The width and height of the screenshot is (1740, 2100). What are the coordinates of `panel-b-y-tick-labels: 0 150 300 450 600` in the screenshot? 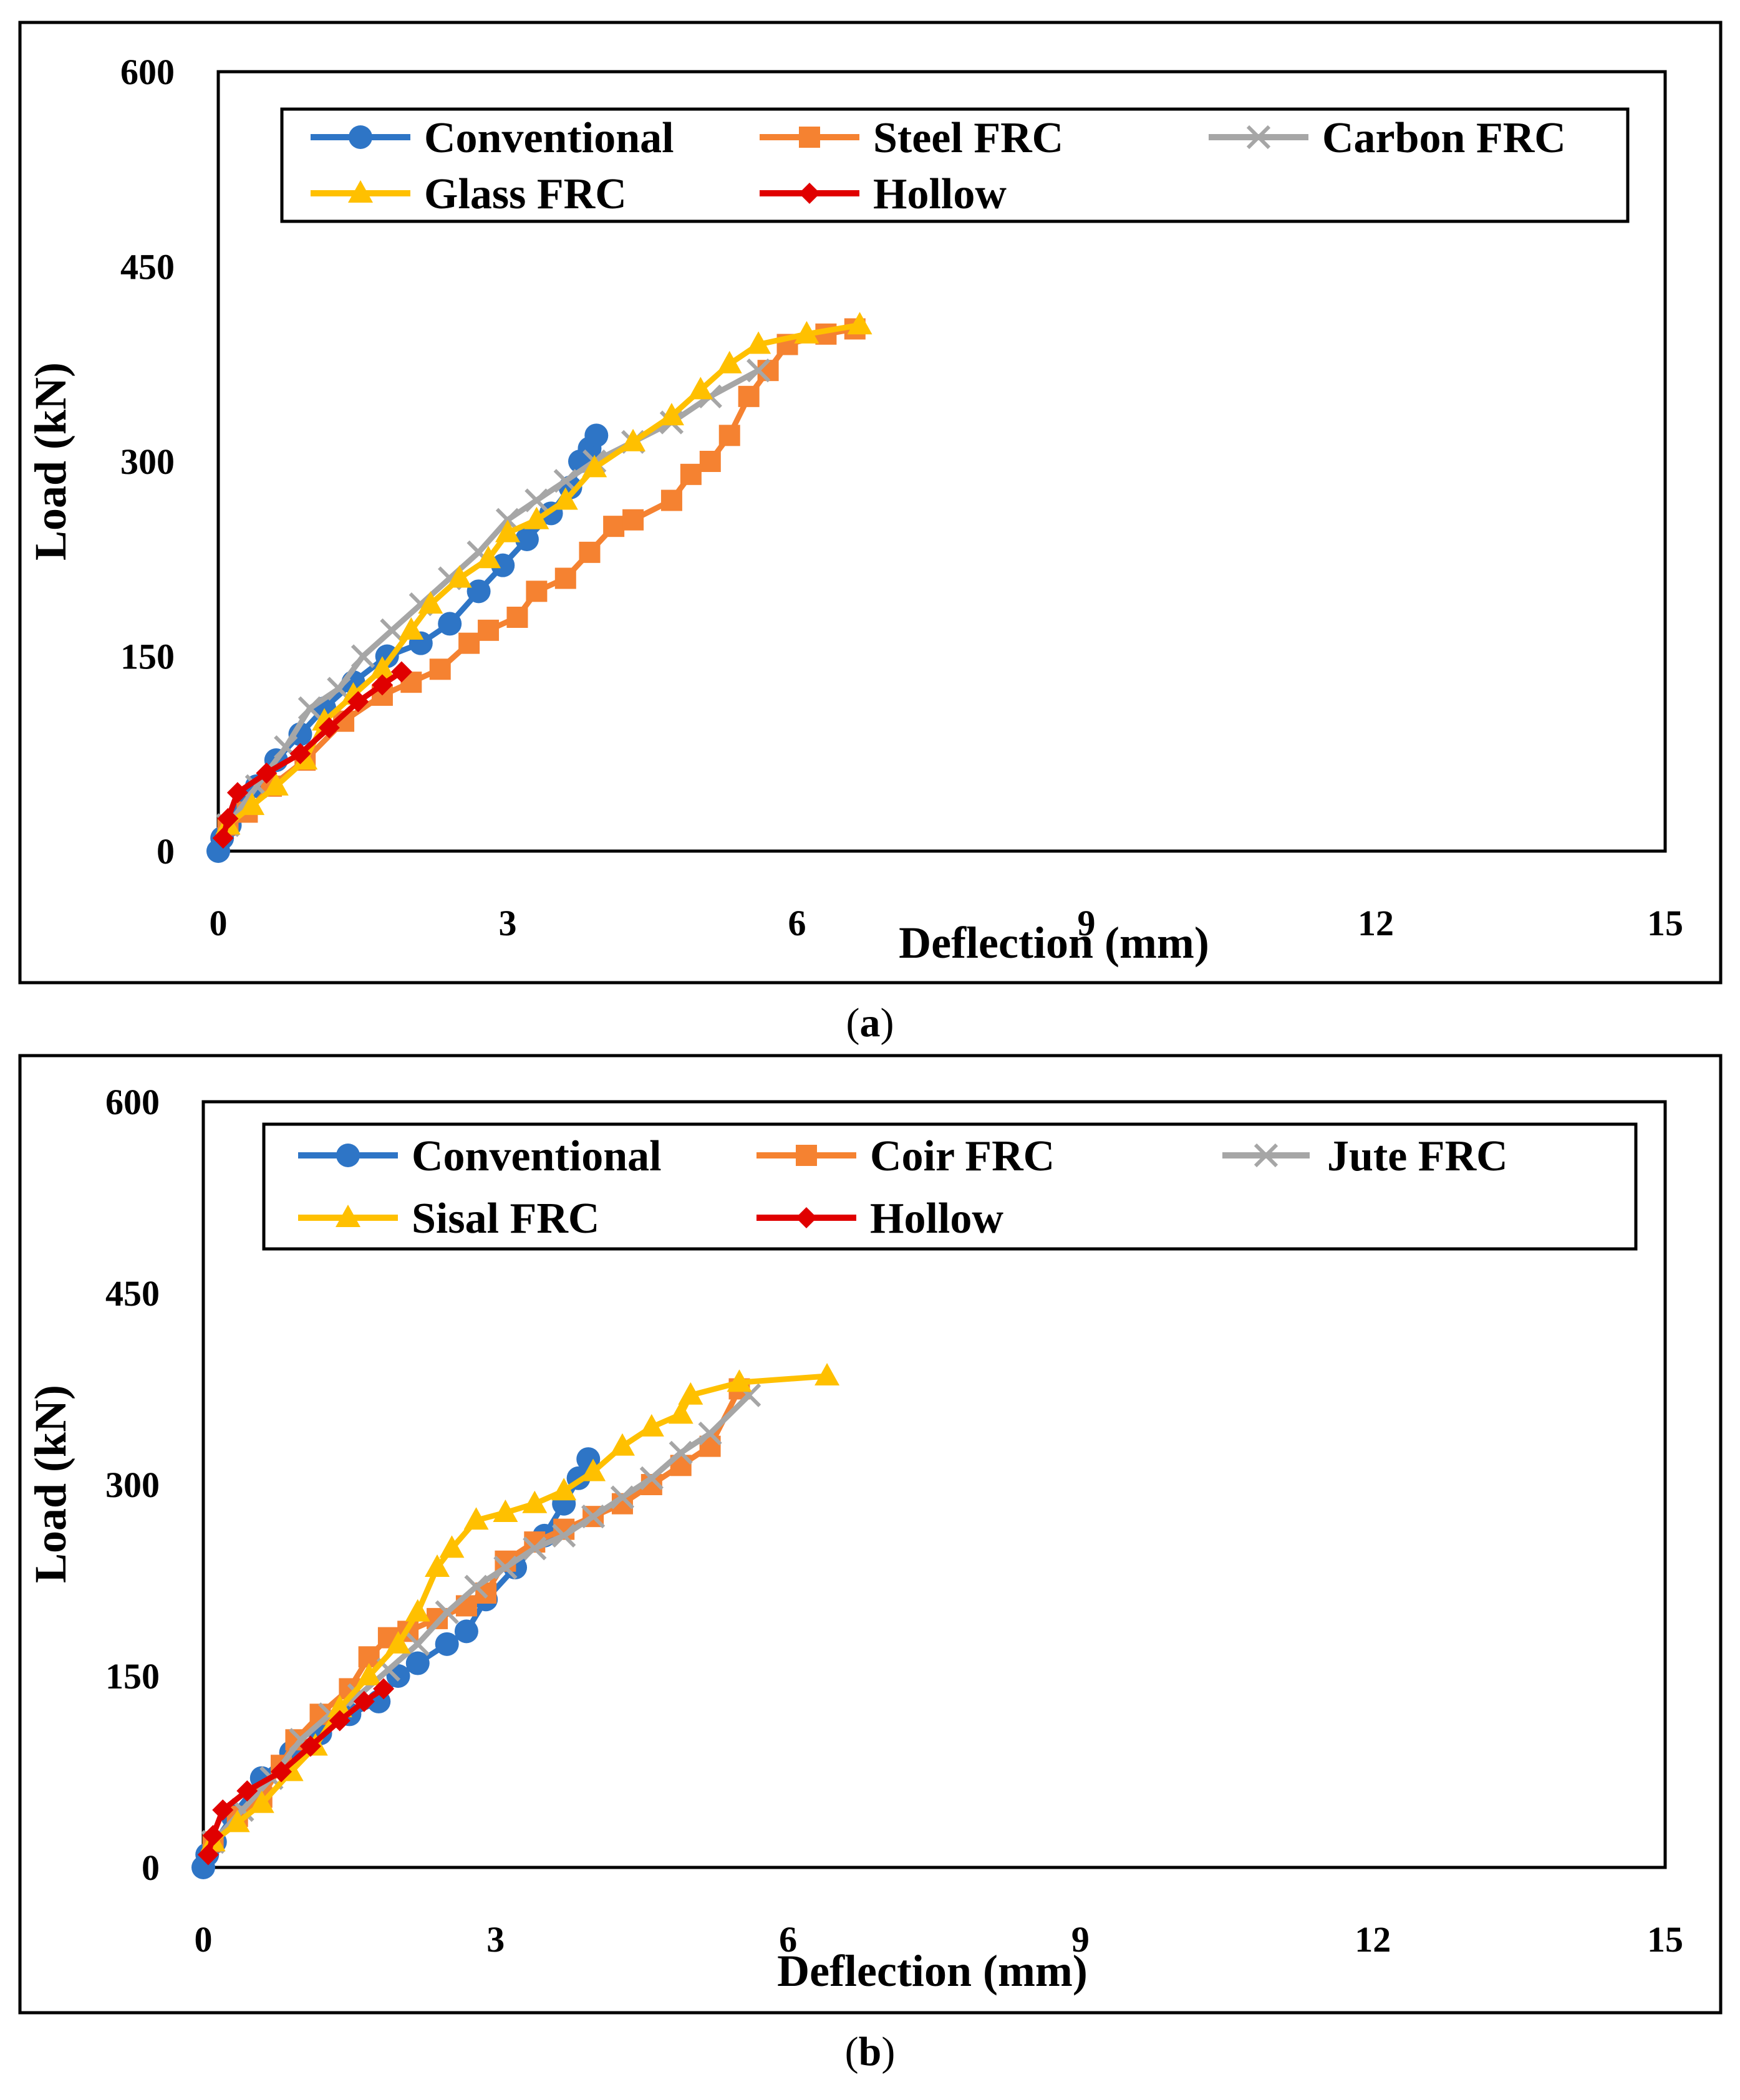 It's located at (132, 1485).